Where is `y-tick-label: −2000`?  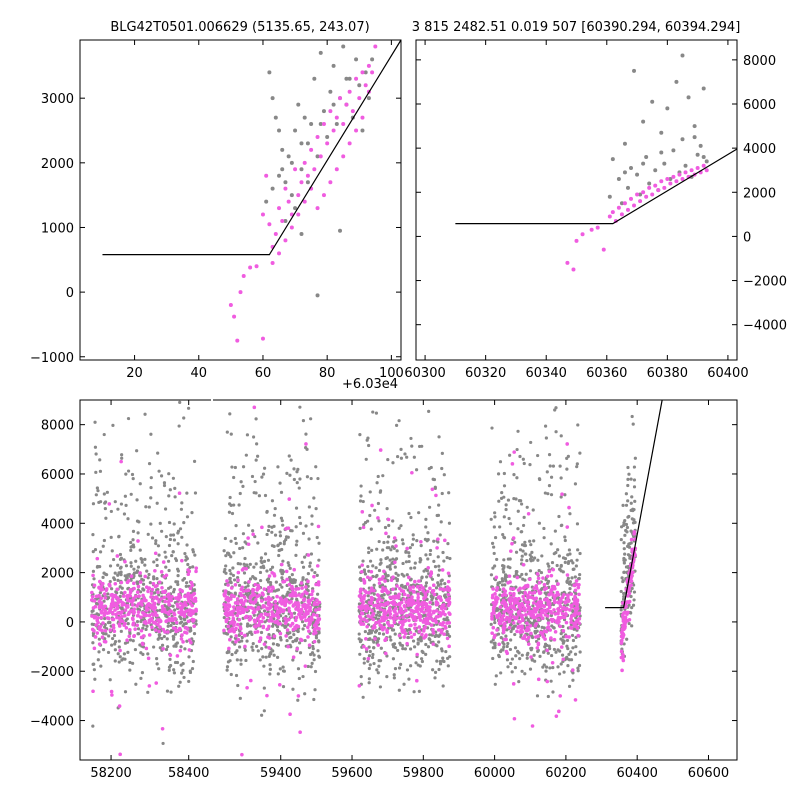
y-tick-label: −2000 is located at coordinates (52, 672).